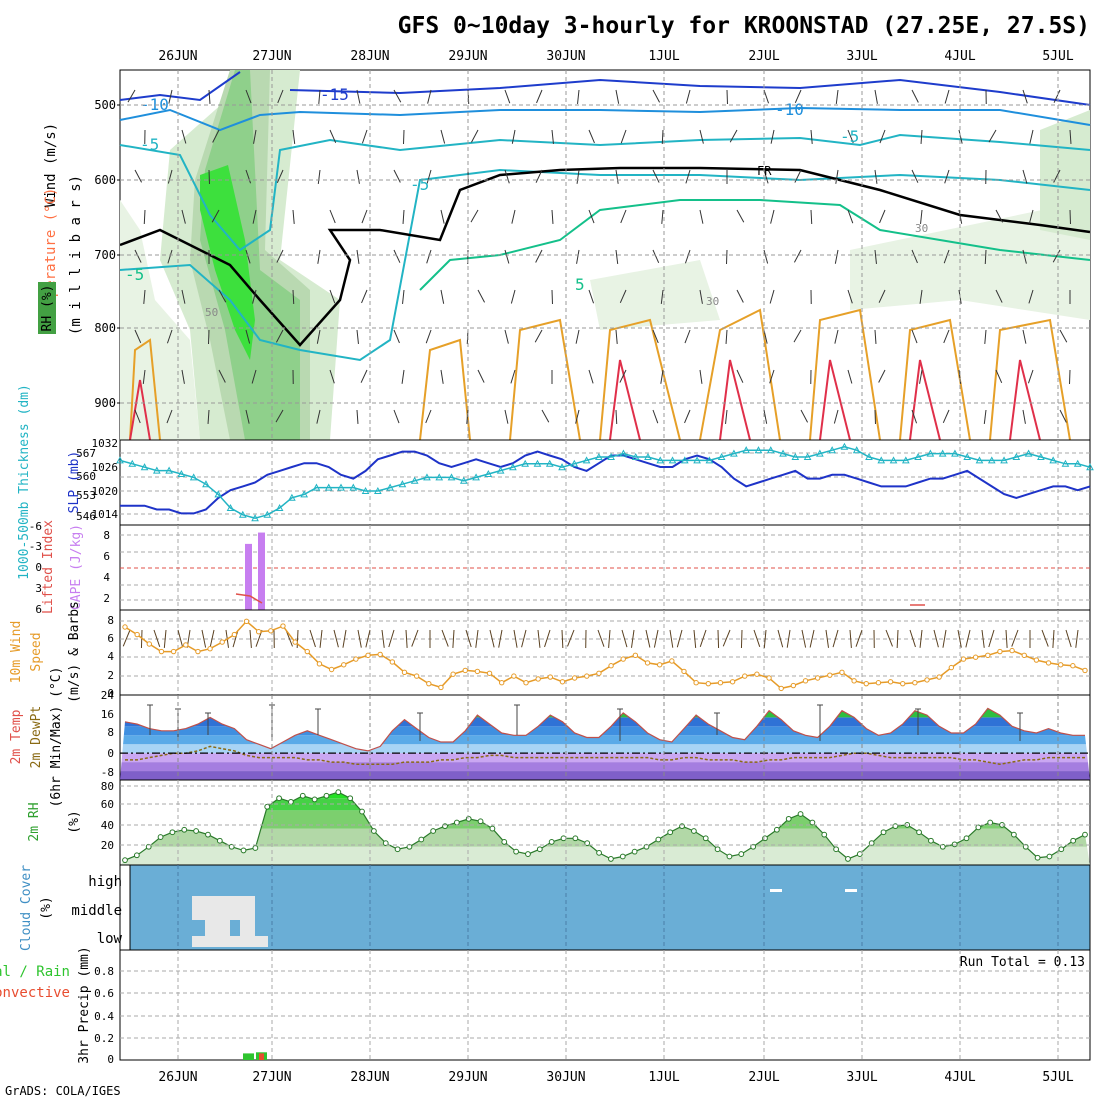 The image size is (1100, 1100). I want to click on wind-label-3: (m/s) & Barbs, so click(74, 652).